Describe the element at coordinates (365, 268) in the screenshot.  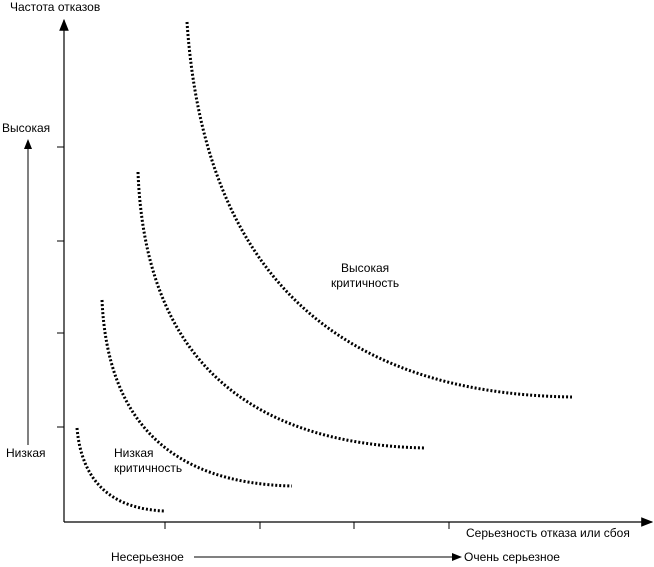
I see `high-criticality-line1: Высокая` at that location.